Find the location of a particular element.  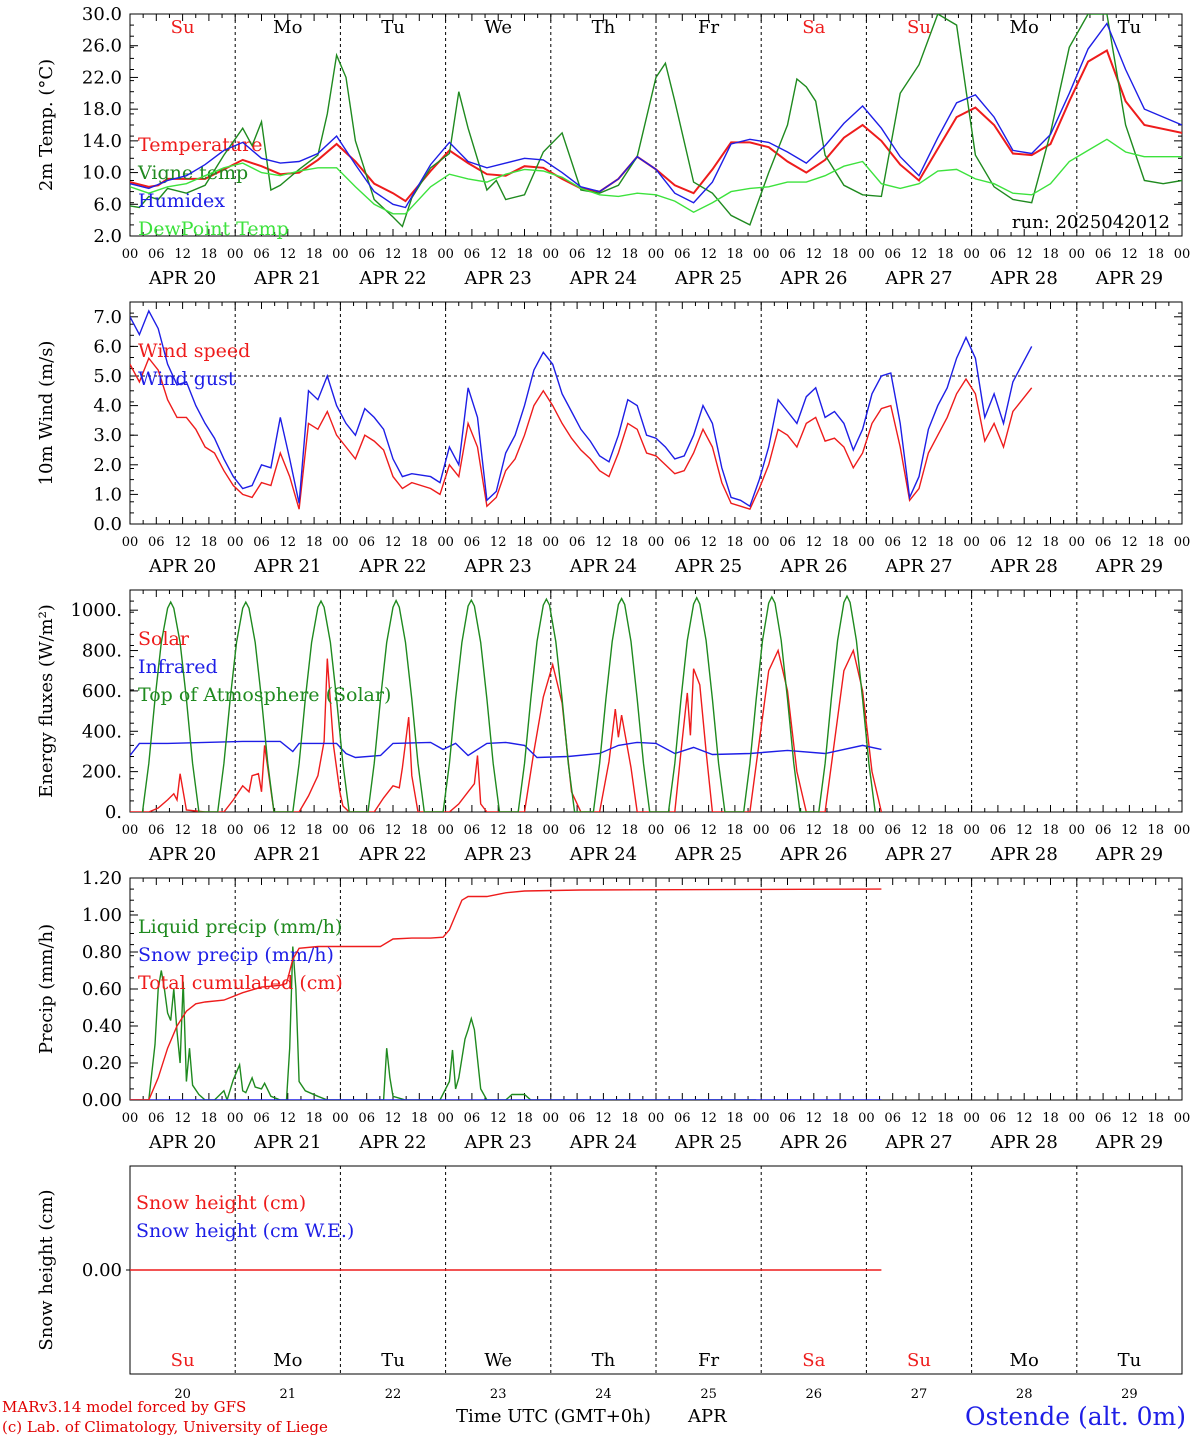

day-abbrev: Tu is located at coordinates (393, 1360).